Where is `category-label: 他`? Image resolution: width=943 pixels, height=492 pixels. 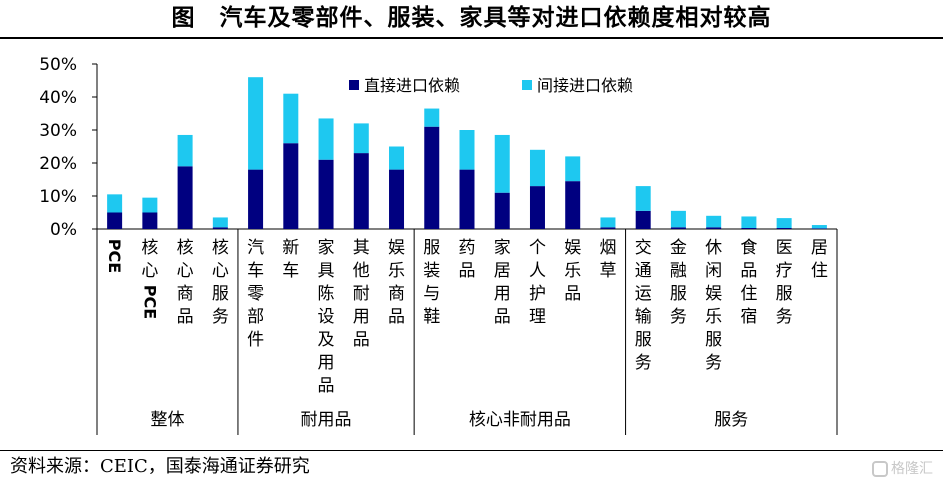
category-label: 他 is located at coordinates (361, 271).